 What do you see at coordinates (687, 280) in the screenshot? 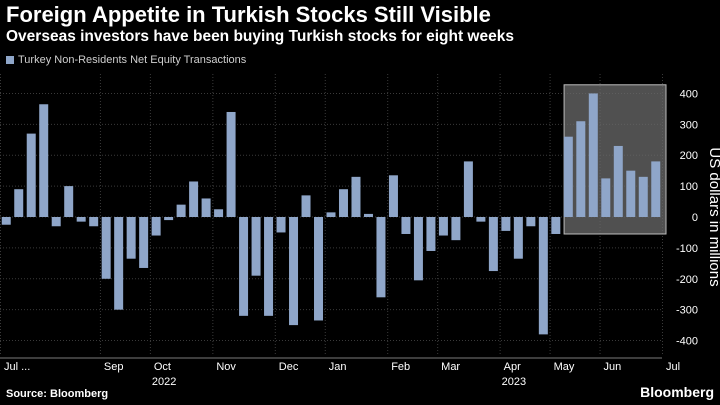
I see `y-tick-label: -200` at bounding box center [687, 280].